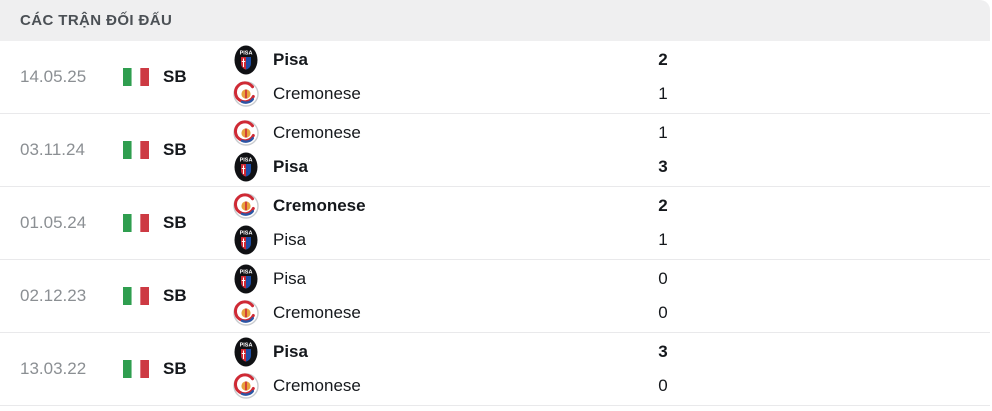  What do you see at coordinates (52, 149) in the screenshot?
I see `match-date: 03.11.24` at bounding box center [52, 149].